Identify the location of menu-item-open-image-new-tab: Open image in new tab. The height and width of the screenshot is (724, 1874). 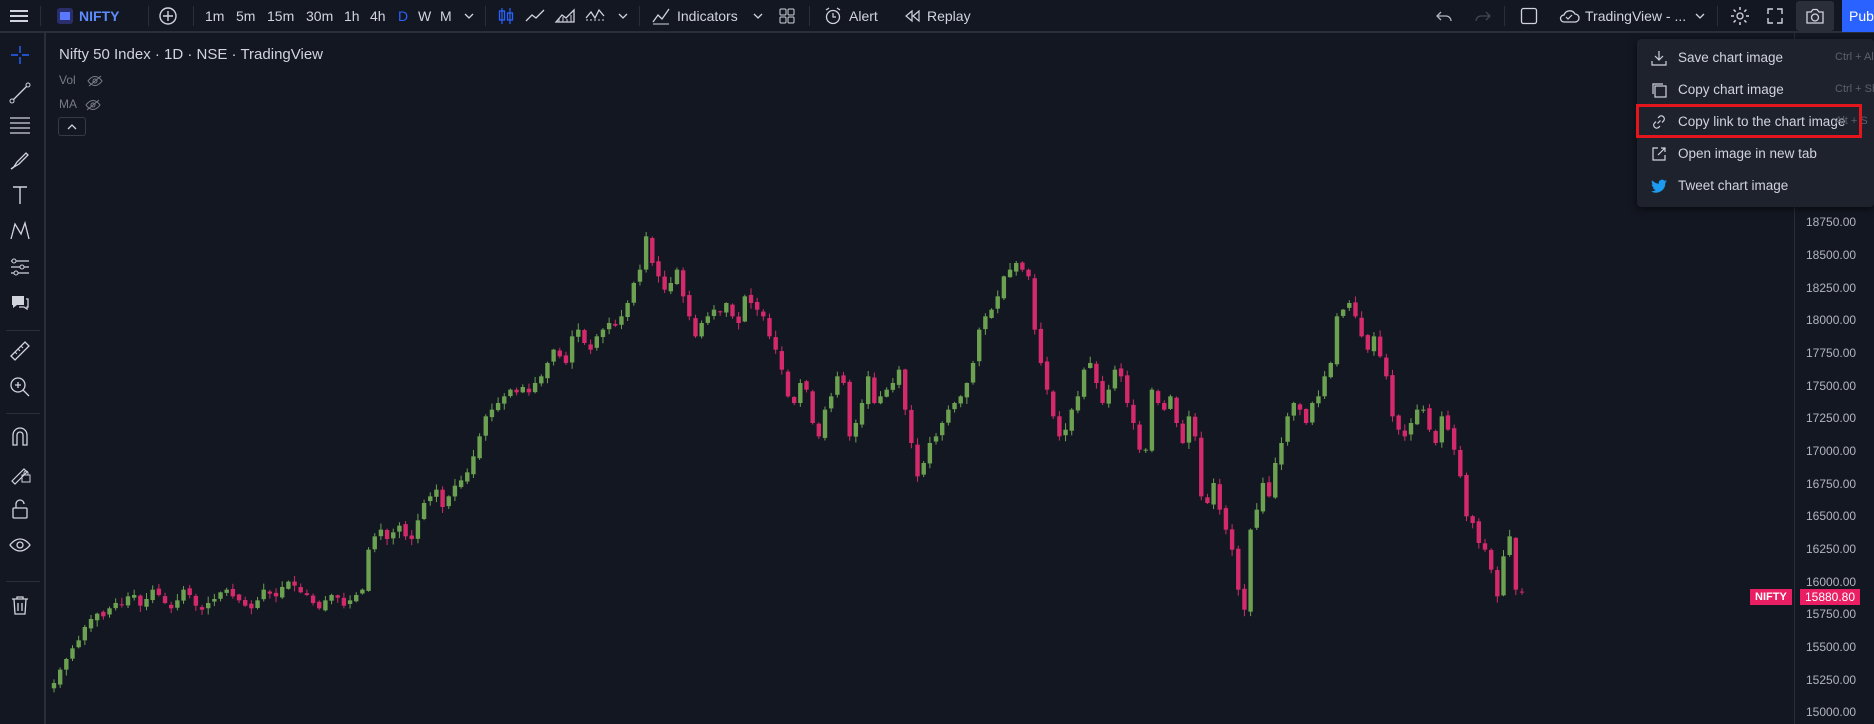
(1755, 154).